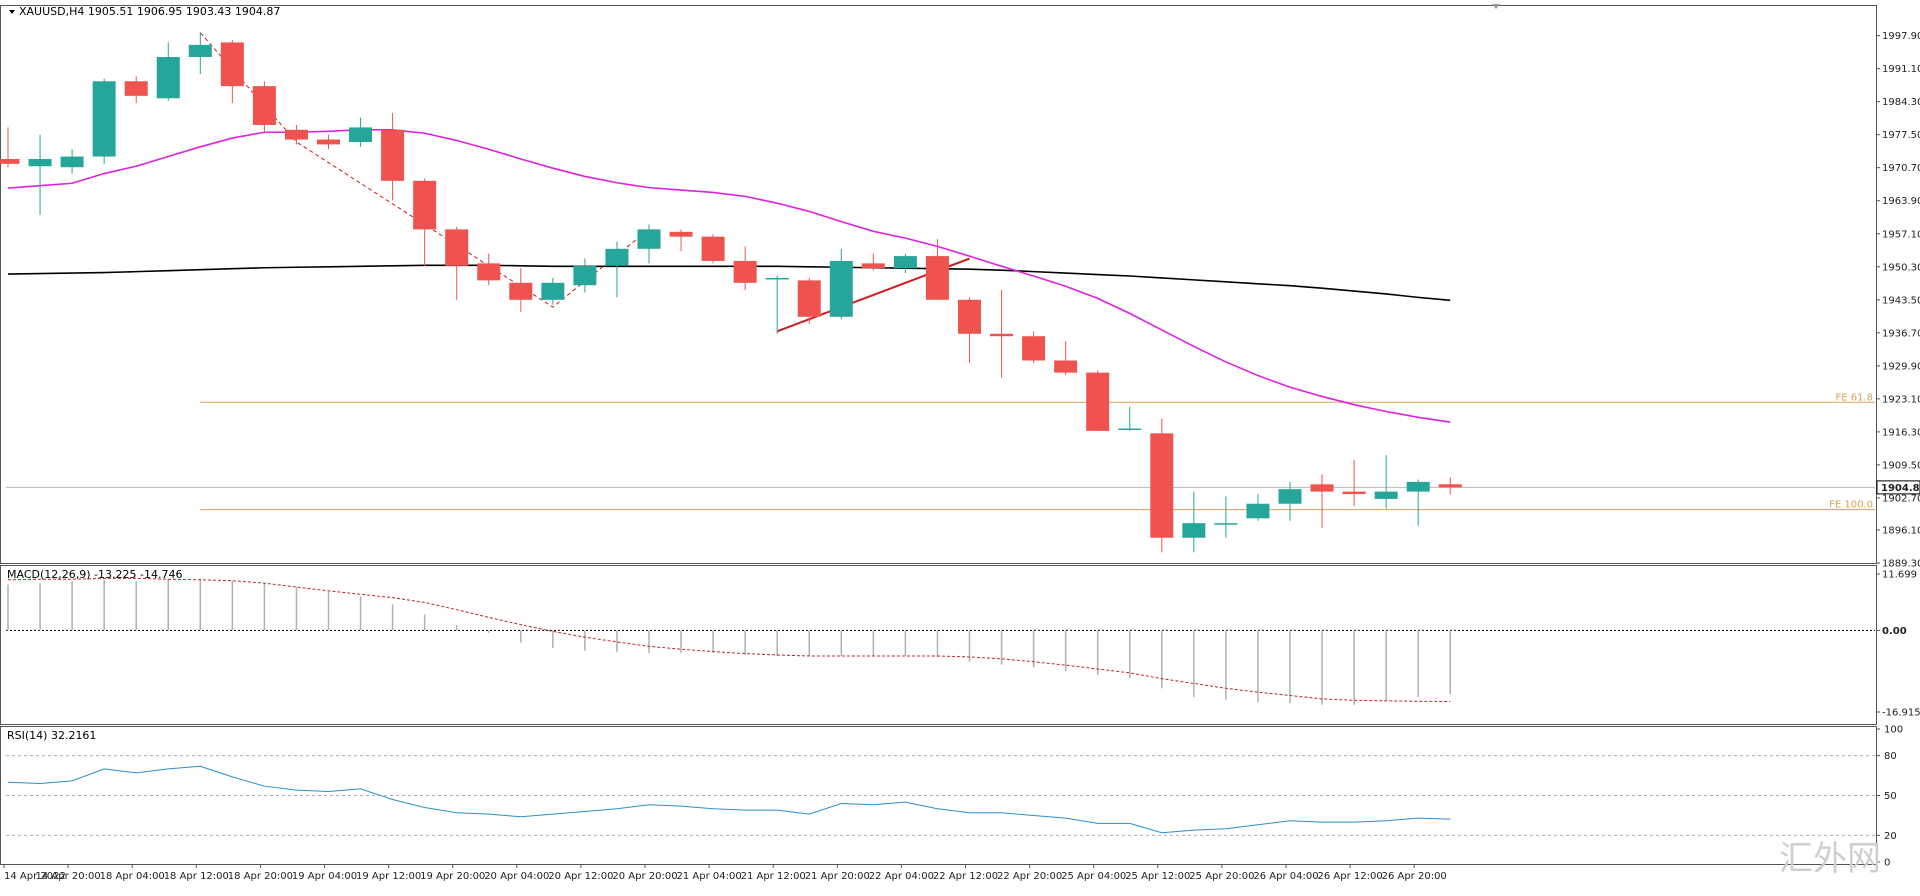 This screenshot has height=896, width=1920. I want to click on time-tick-label: 20 Apr 20:00, so click(644, 876).